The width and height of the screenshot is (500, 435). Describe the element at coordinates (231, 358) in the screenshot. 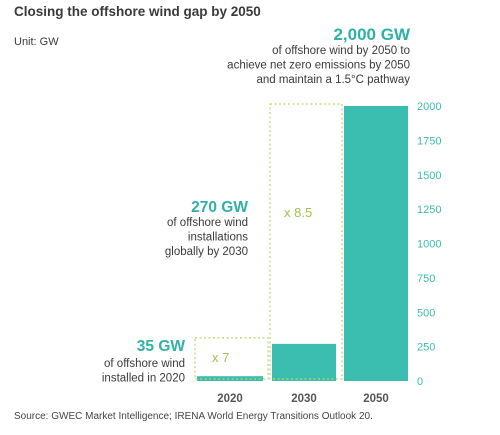

I see `dashed-guide-2020` at that location.